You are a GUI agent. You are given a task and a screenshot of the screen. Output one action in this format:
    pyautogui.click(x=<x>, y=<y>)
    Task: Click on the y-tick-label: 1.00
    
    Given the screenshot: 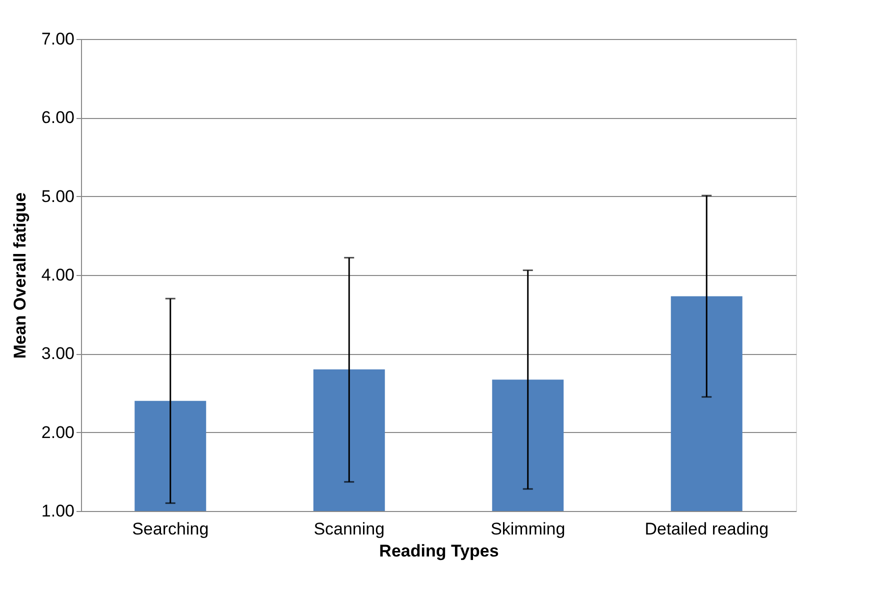 What is the action you would take?
    pyautogui.click(x=57, y=511)
    